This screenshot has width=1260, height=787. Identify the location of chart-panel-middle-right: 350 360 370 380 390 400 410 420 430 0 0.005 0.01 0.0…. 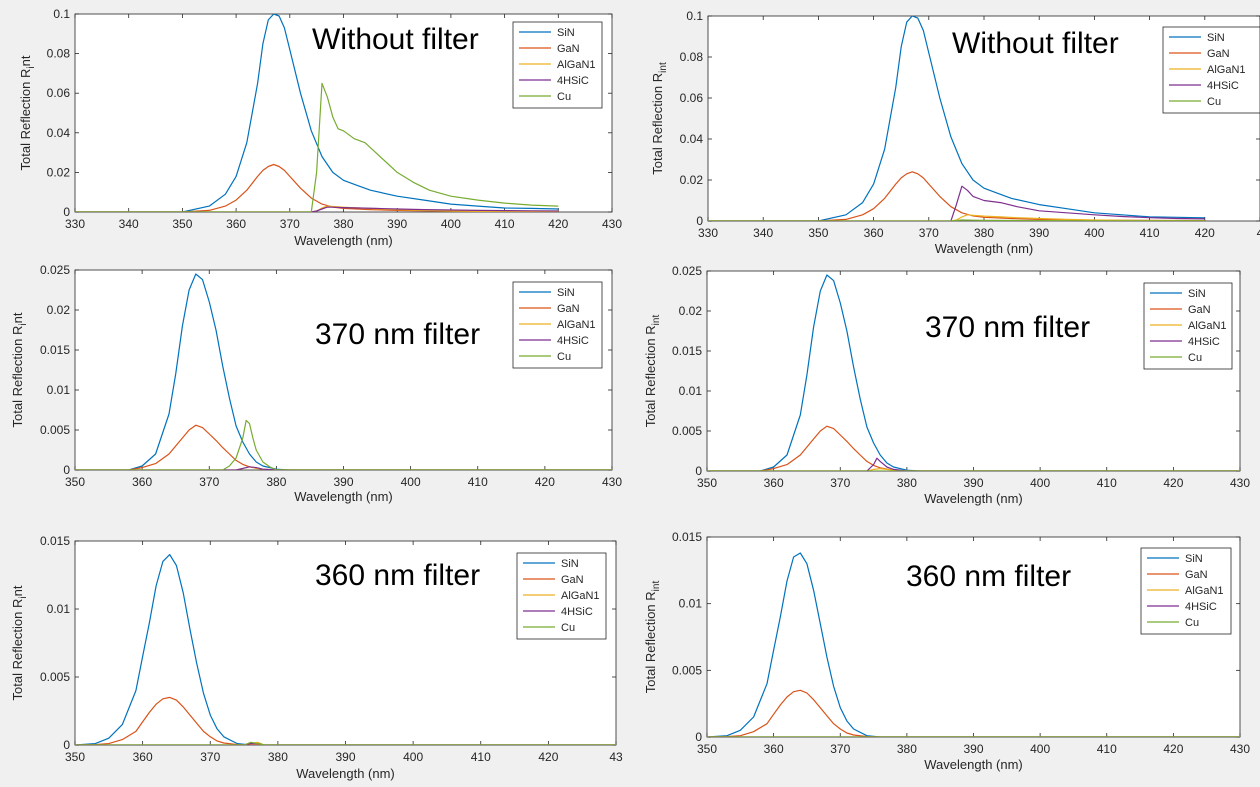
(946, 385).